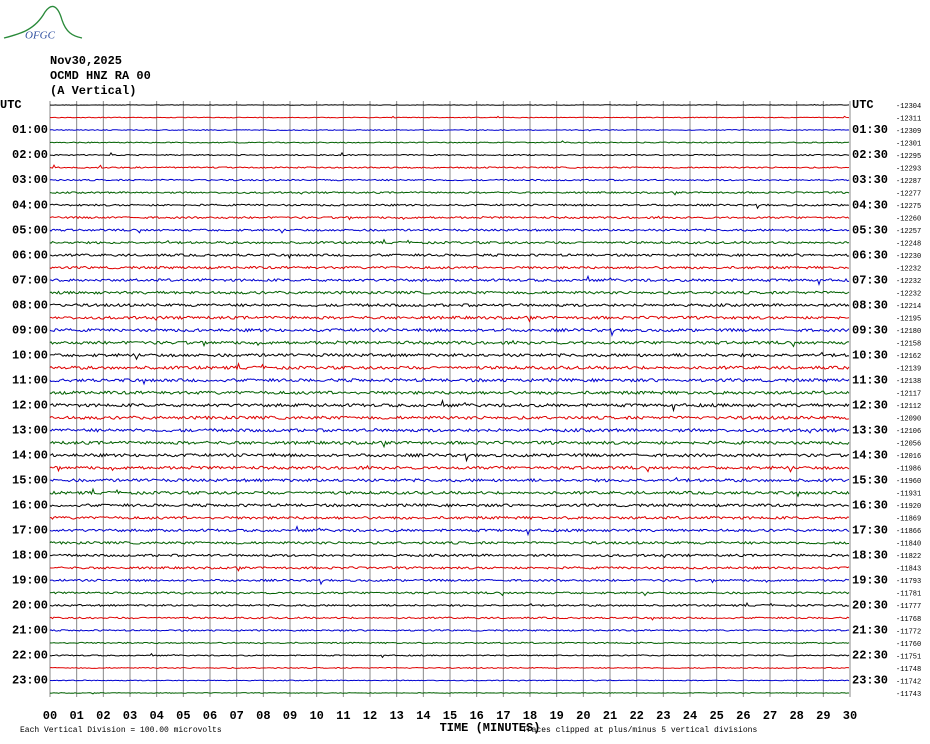 The height and width of the screenshot is (744, 930). Describe the element at coordinates (716, 716) in the screenshot. I see `x-tick-label: 25` at that location.